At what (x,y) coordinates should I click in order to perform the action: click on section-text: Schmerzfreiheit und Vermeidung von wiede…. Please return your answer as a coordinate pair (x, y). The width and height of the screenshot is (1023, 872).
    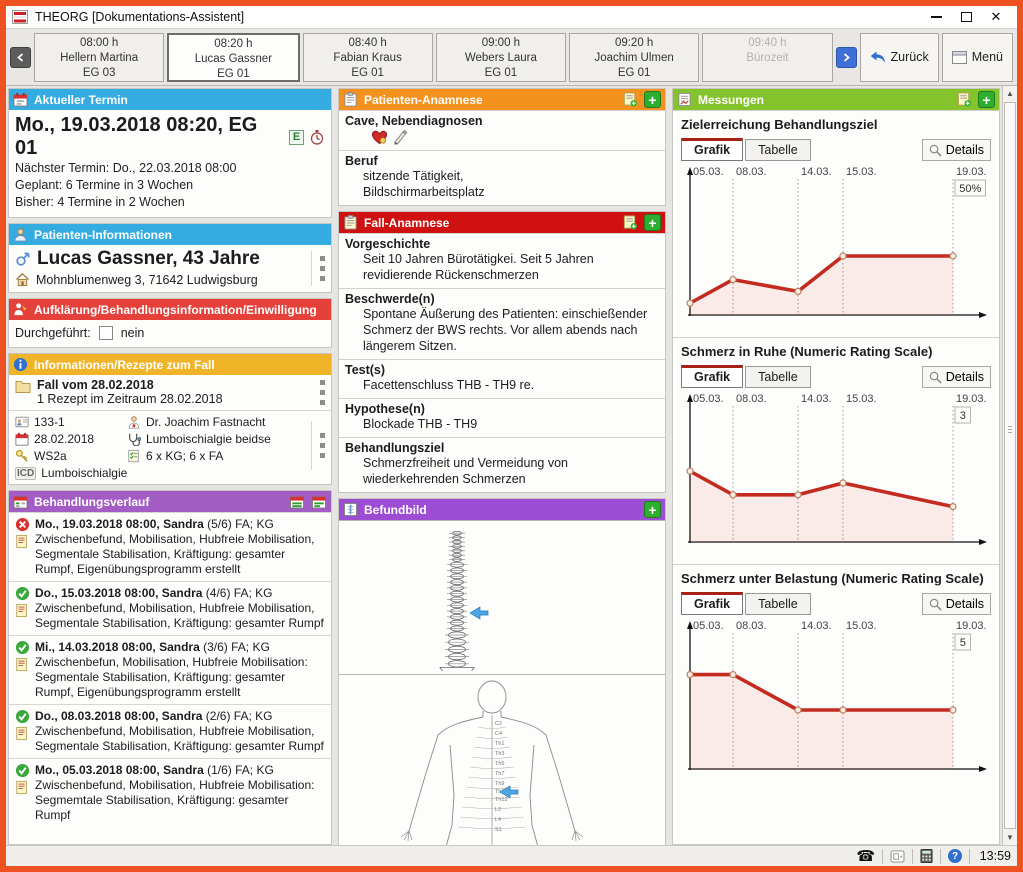
    Looking at the image, I should click on (465, 471).